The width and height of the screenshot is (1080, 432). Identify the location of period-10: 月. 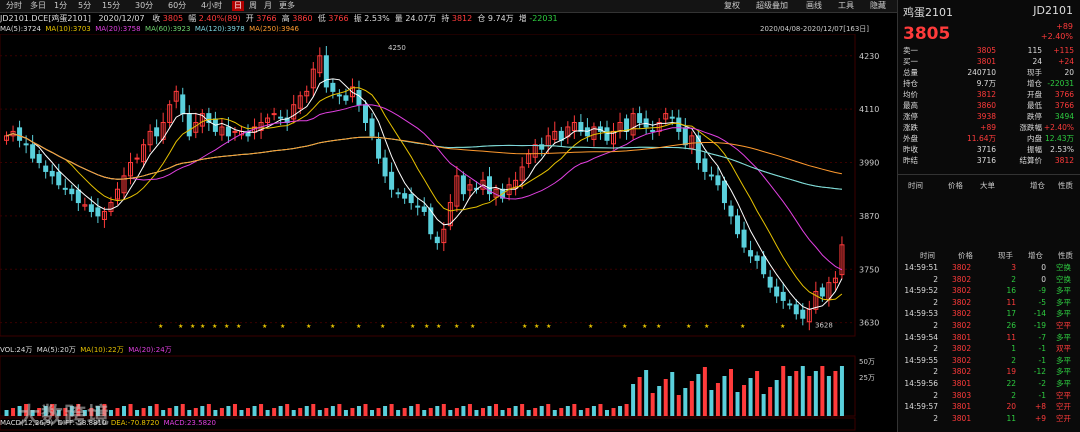
(268, 5).